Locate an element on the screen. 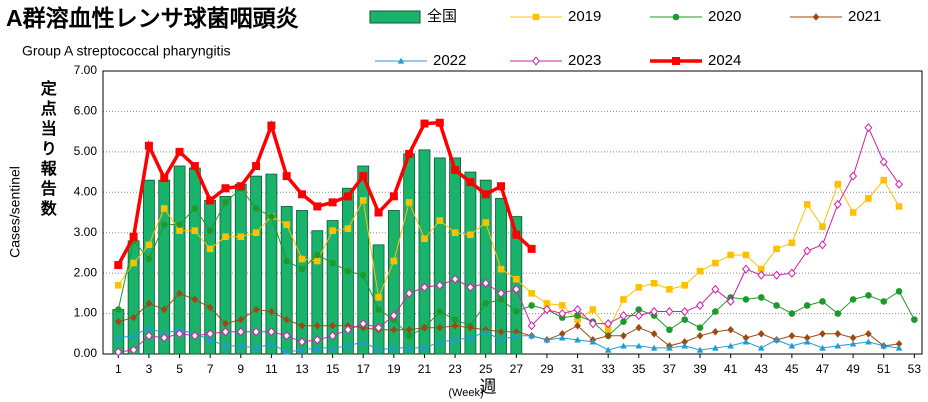 This screenshot has height=402, width=928. x-tick-label: 35 is located at coordinates (639, 369).